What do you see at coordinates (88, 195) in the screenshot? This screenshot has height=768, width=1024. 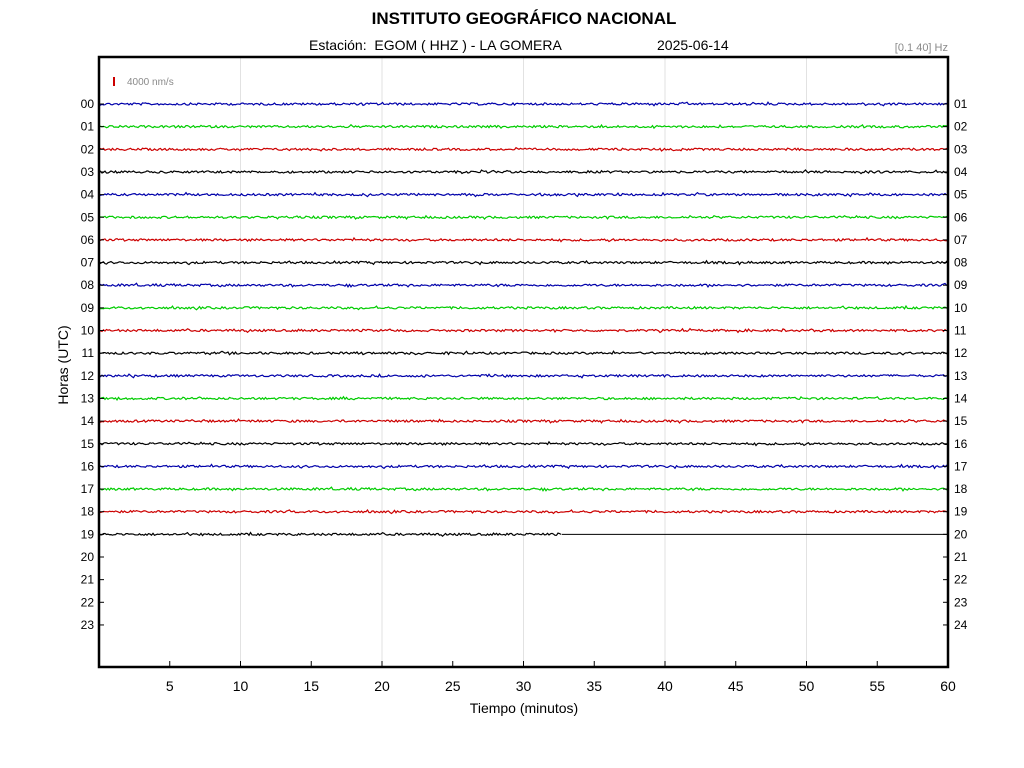 I see `y-tick-label-left: 04` at bounding box center [88, 195].